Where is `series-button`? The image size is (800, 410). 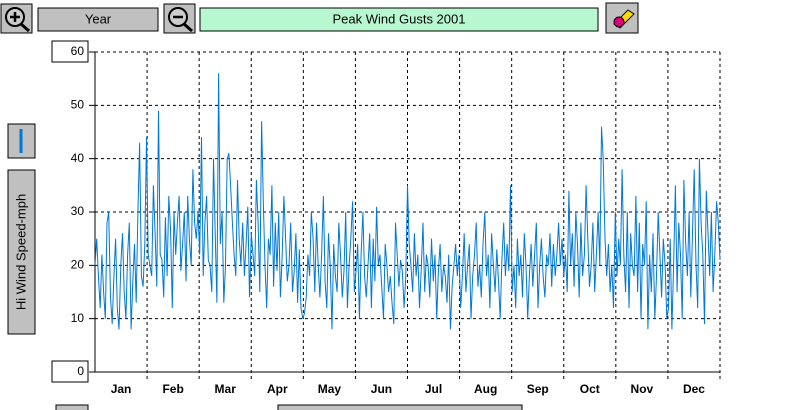 series-button is located at coordinates (21, 141).